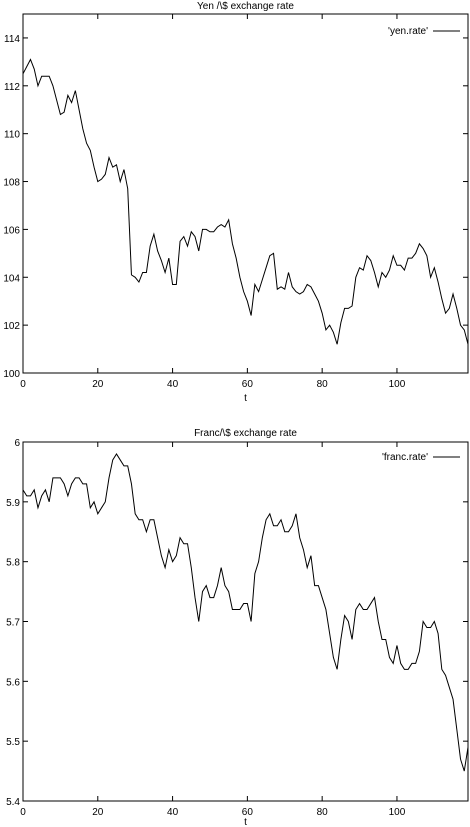 The image size is (470, 827). I want to click on y-tick-label: 108, so click(11, 183).